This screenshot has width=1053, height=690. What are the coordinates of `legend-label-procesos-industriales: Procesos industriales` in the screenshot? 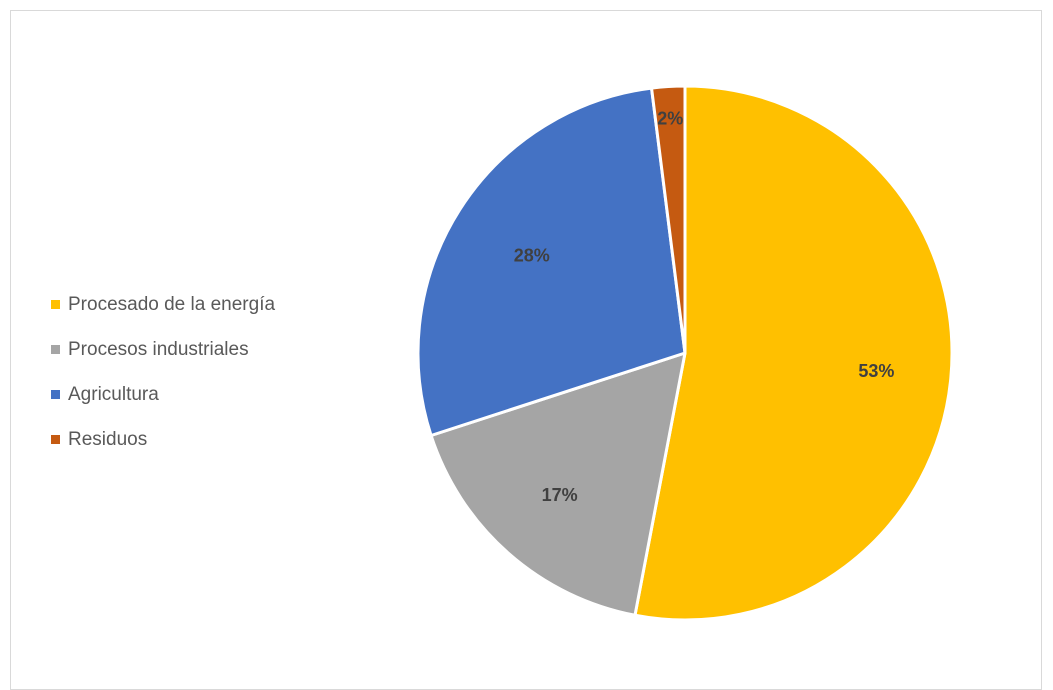 It's located at (158, 349).